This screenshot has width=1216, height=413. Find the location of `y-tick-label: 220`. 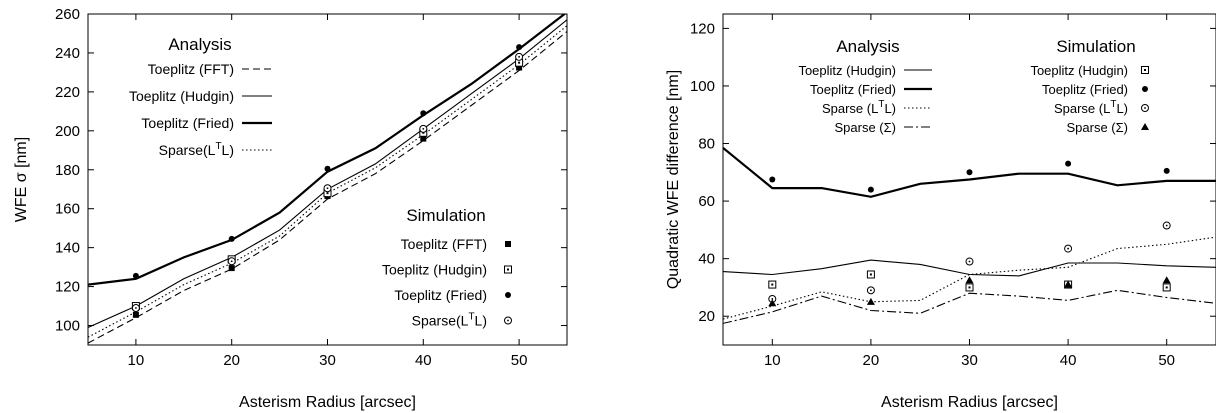

y-tick-label: 220 is located at coordinates (67, 92).